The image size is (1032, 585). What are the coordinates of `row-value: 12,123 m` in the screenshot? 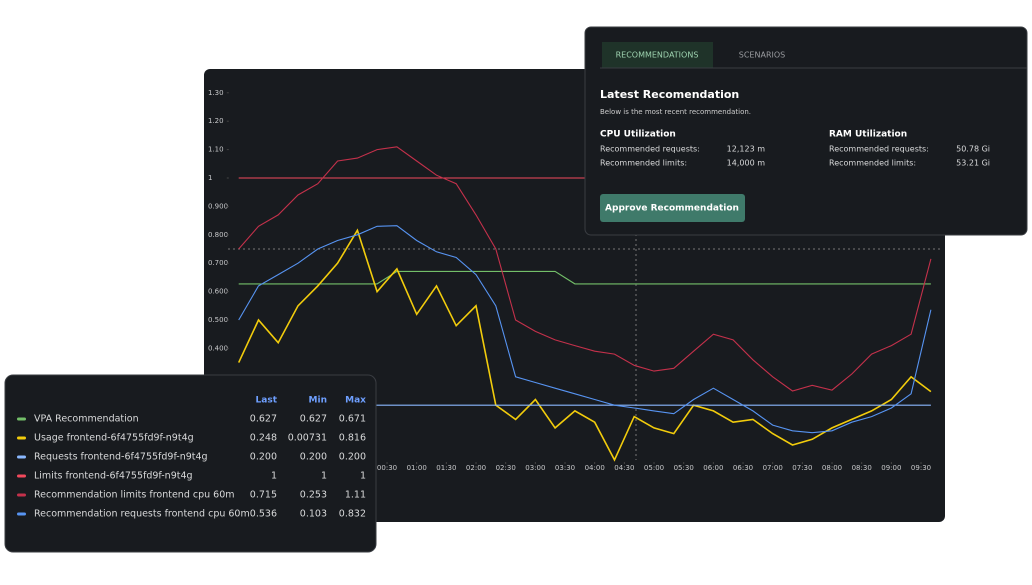 It's located at (746, 149).